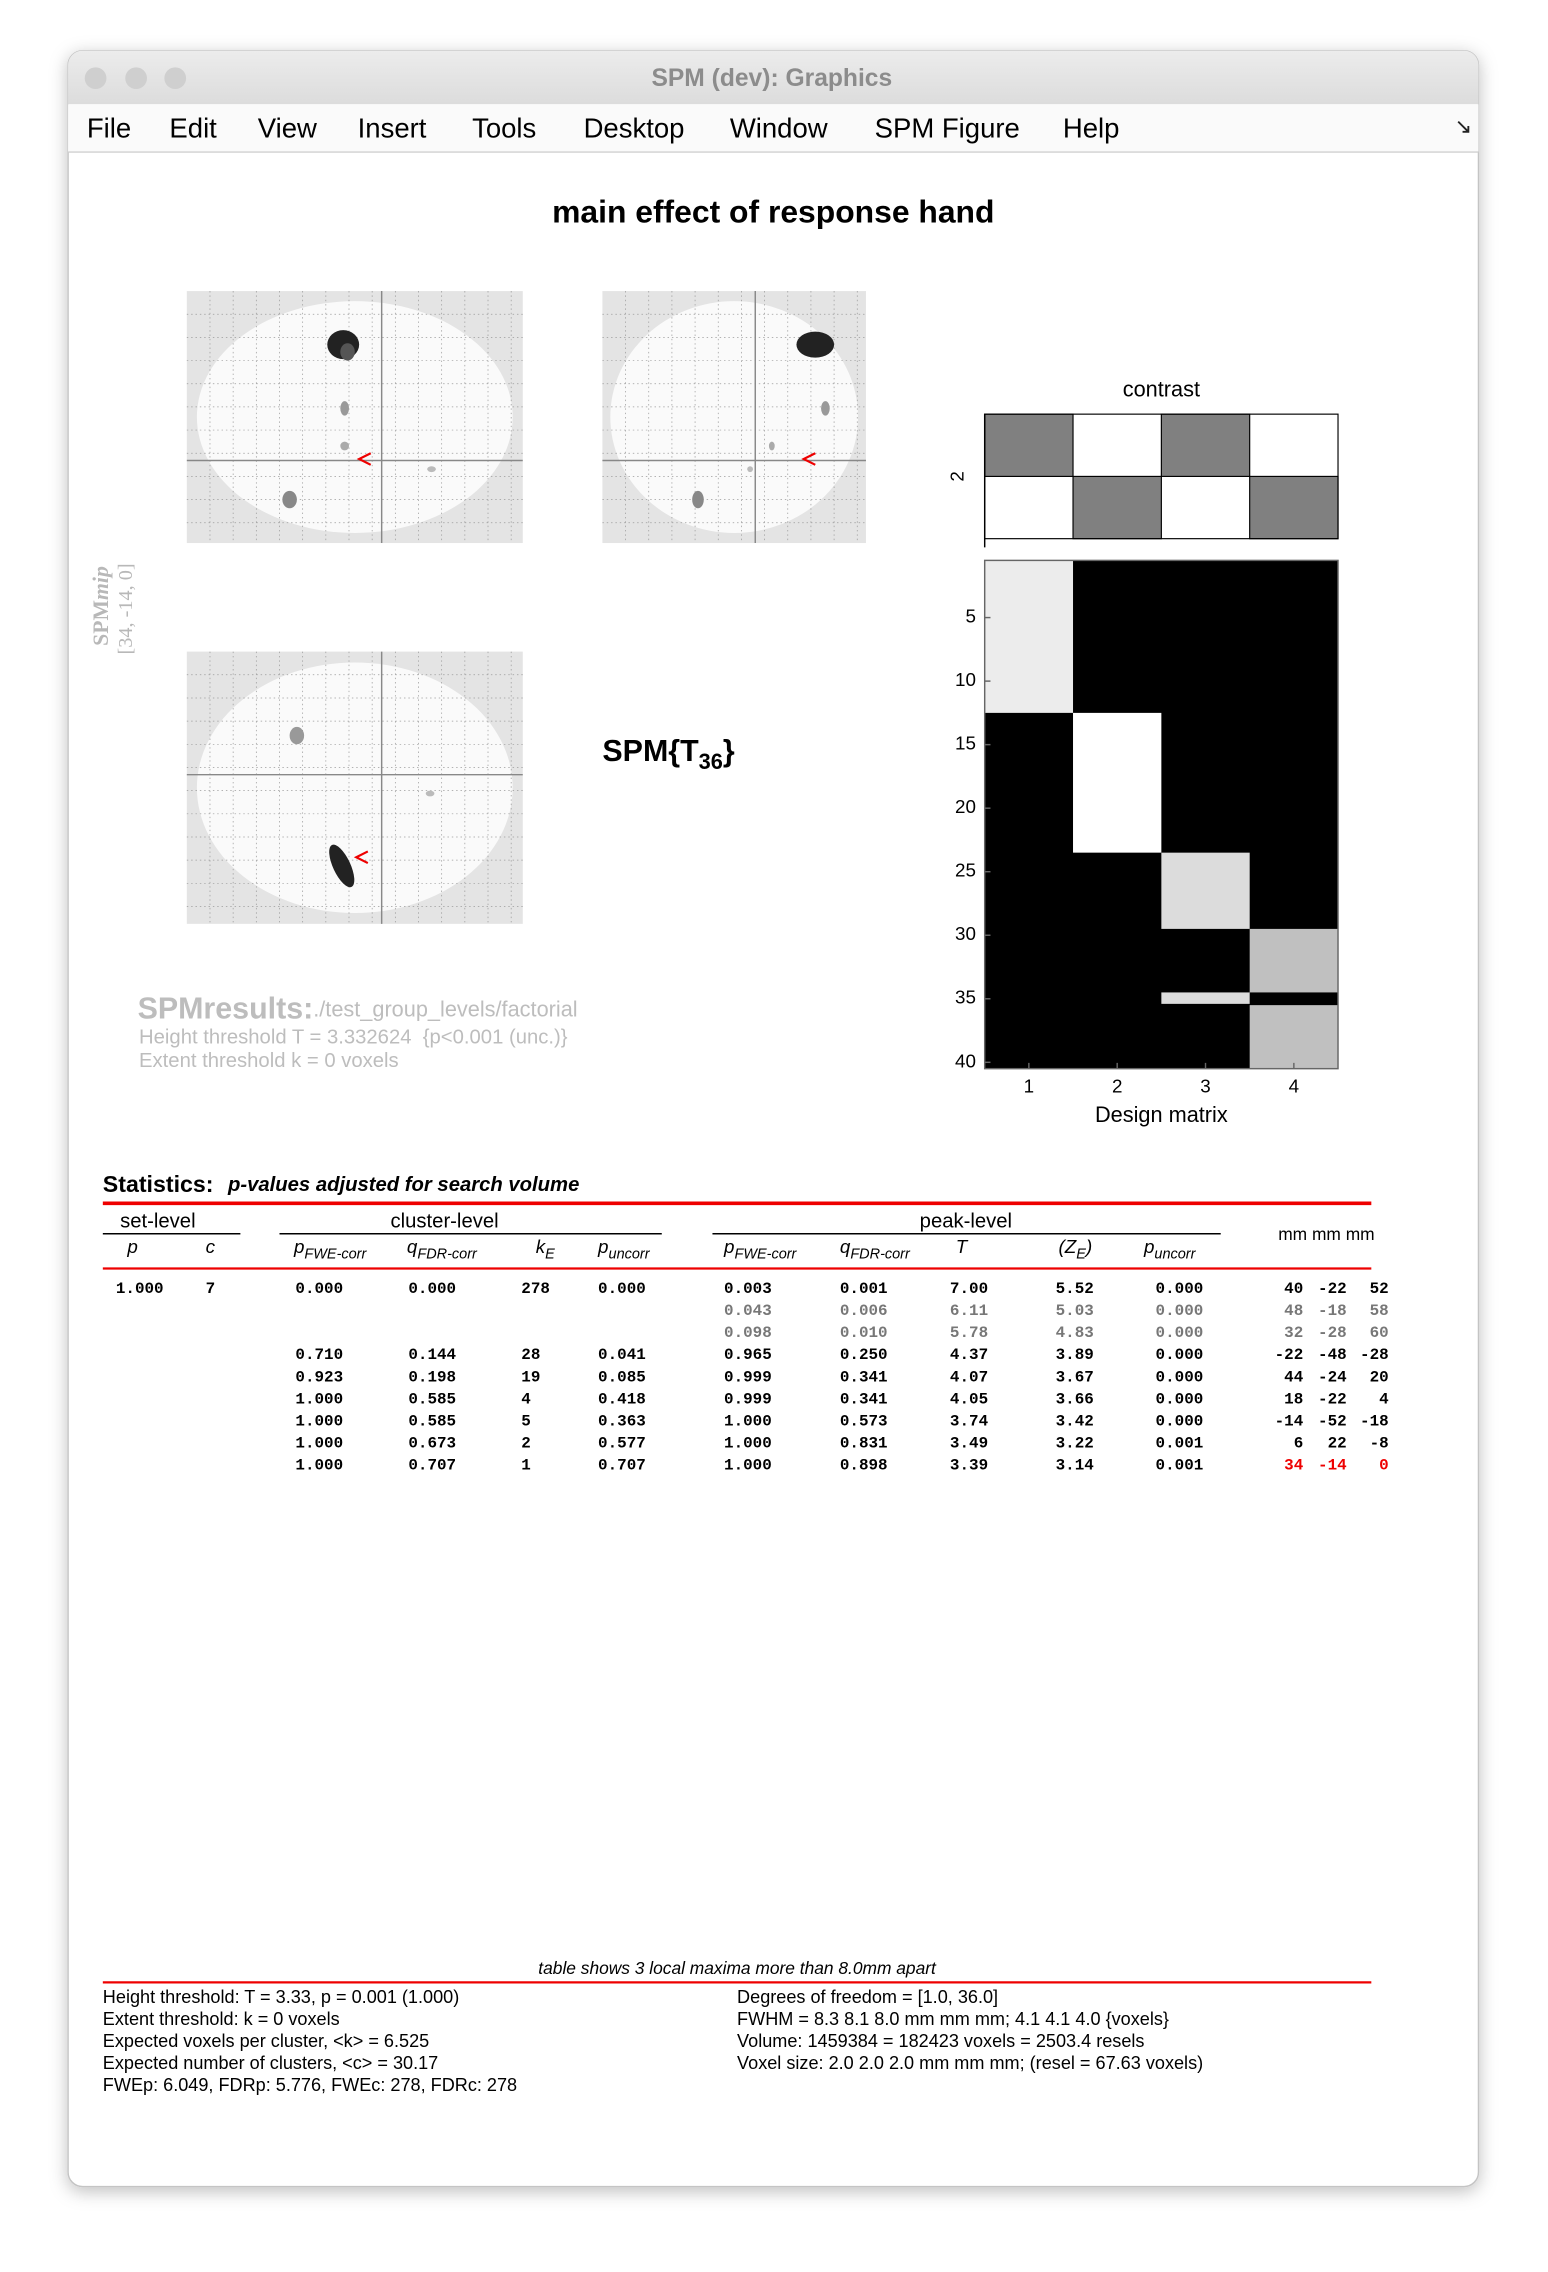 The image size is (1548, 2272). I want to click on table-cell: 5.03, so click(1075, 1311).